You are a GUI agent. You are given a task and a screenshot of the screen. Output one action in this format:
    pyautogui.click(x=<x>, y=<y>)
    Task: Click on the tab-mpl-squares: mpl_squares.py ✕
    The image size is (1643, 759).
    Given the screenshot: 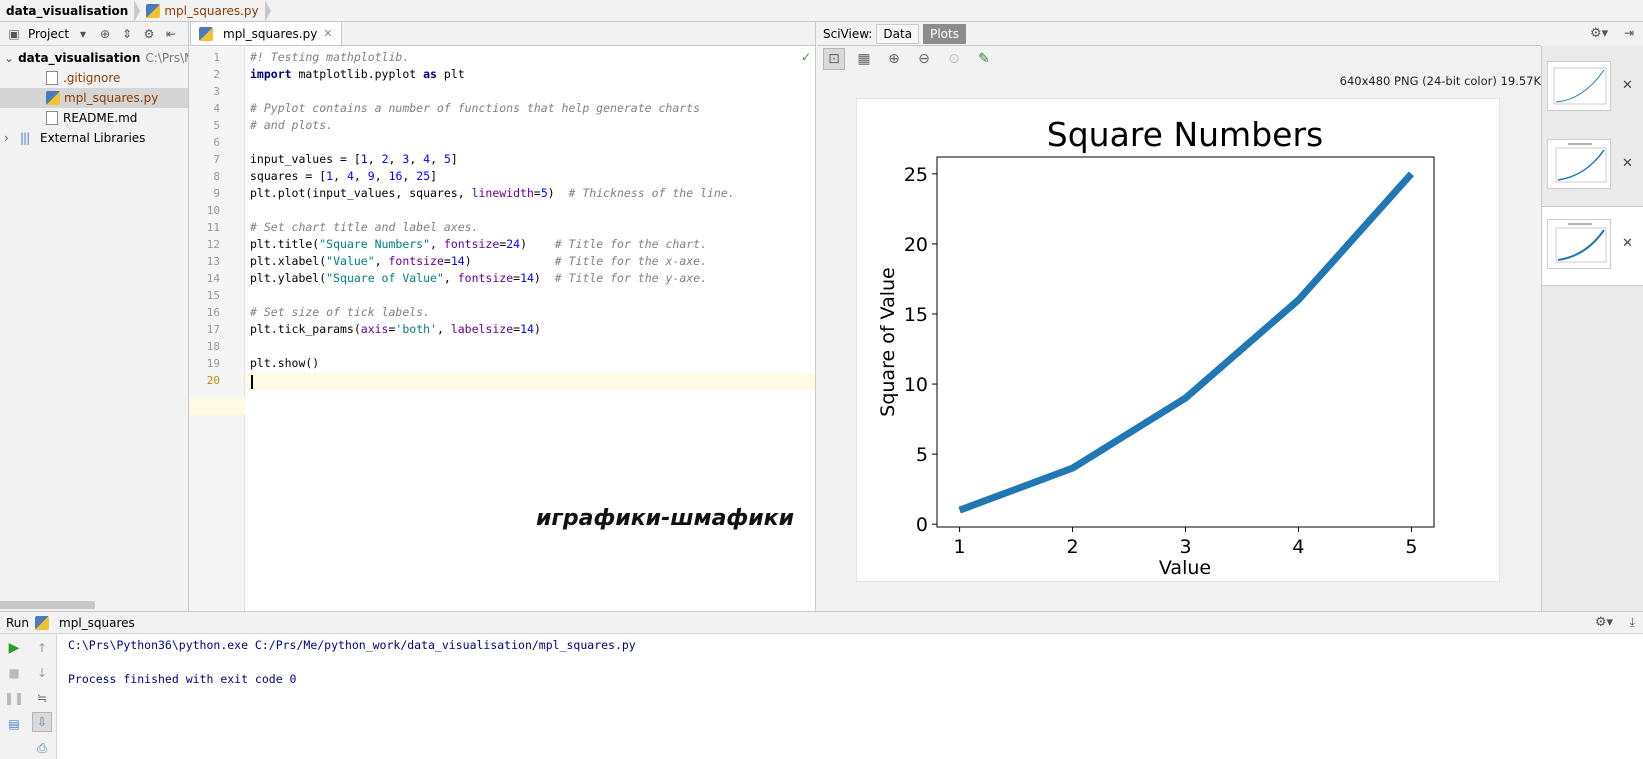 What is the action you would take?
    pyautogui.click(x=266, y=33)
    